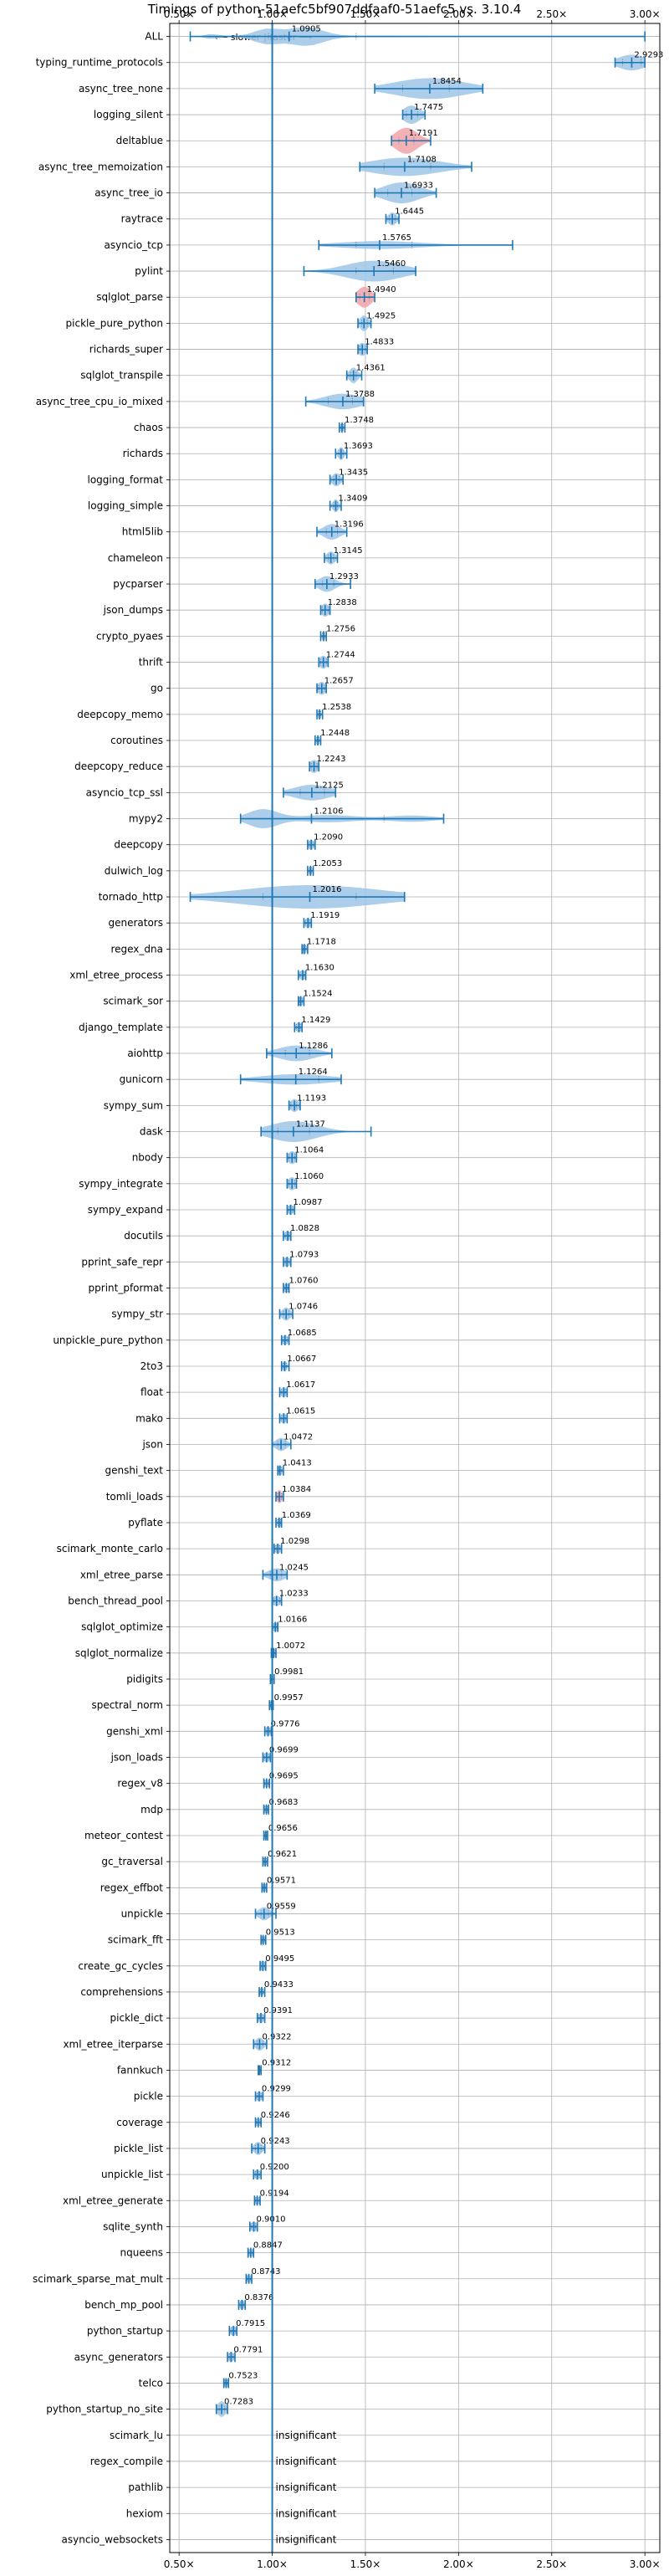 This screenshot has height=2576, width=669. Describe the element at coordinates (137, 949) in the screenshot. I see `benchmark-name-label: regex_dna` at that location.